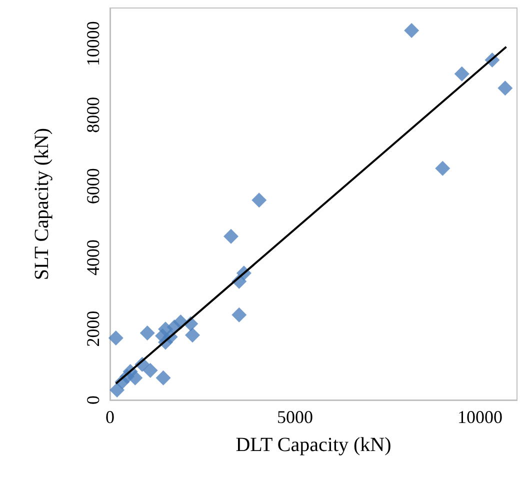 The height and width of the screenshot is (485, 532). Describe the element at coordinates (93, 400) in the screenshot. I see `y-tick-label: 0` at that location.